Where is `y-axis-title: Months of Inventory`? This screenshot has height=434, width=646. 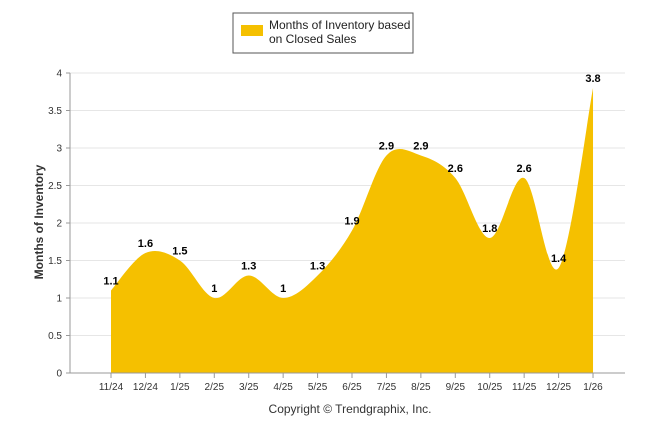 y-axis-title: Months of Inventory is located at coordinates (39, 221).